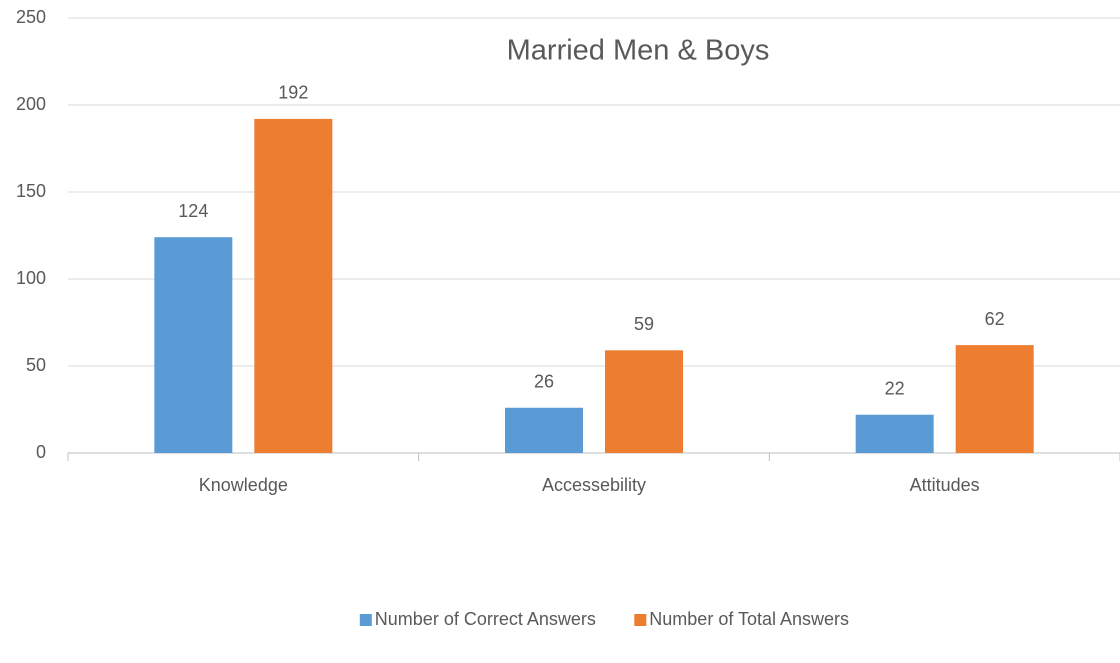 This screenshot has height=663, width=1120. What do you see at coordinates (31, 278) in the screenshot?
I see `y-tick-label: 100` at bounding box center [31, 278].